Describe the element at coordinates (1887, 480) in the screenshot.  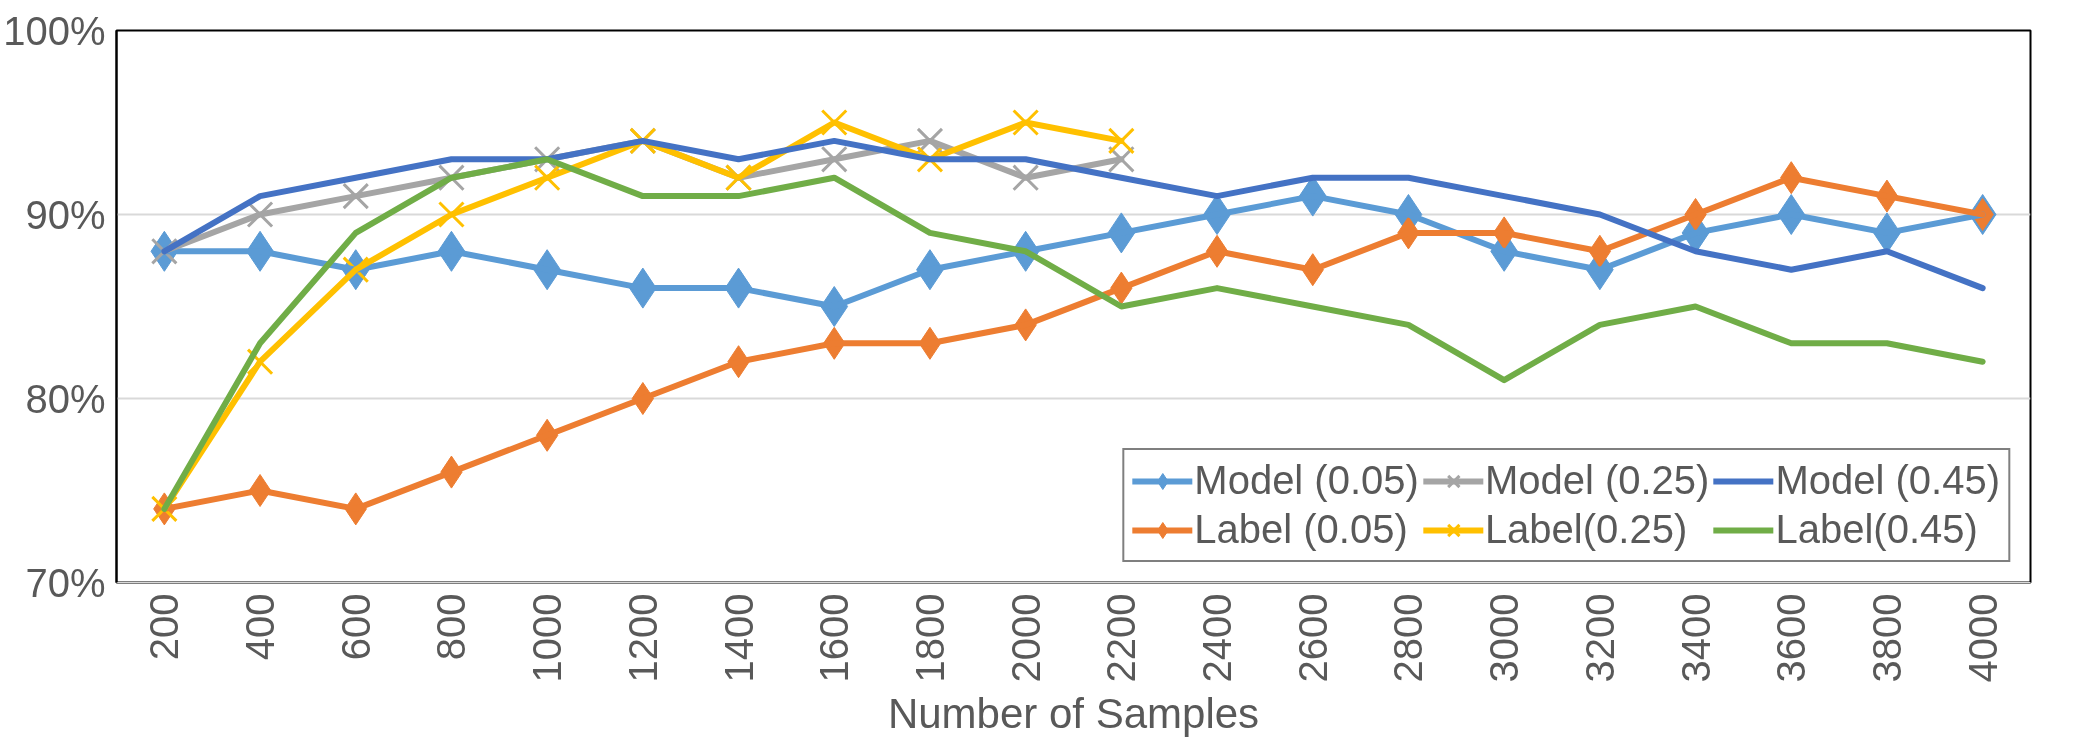
I see `legend-label: Model (0.45)` at that location.